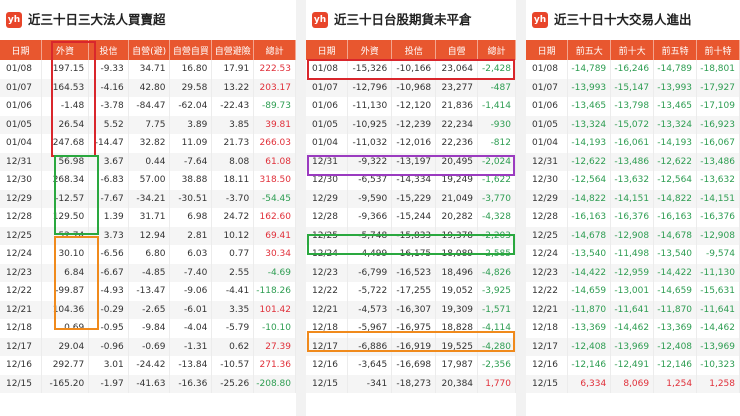 Image resolution: width=740 pixels, height=416 pixels. Describe the element at coordinates (148, 328) in the screenshot. I see `table-row: 12/18 0.69 -0.95 -9.84 -4.04 -5.79 -10.10` at that location.